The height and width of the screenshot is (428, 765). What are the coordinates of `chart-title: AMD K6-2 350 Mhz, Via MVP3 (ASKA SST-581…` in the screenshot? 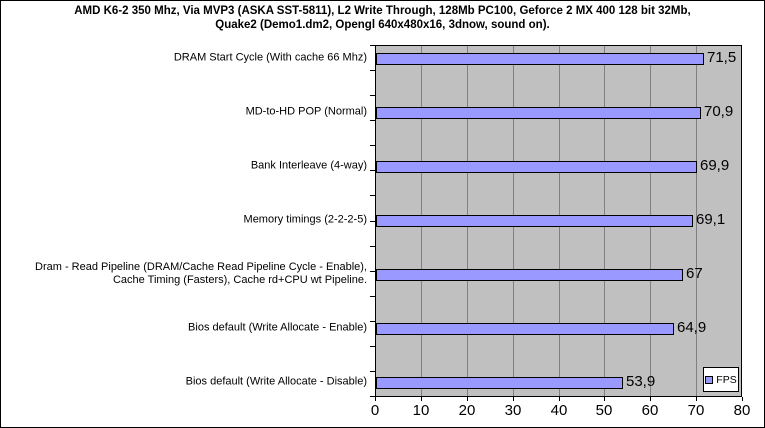 It's located at (382, 18).